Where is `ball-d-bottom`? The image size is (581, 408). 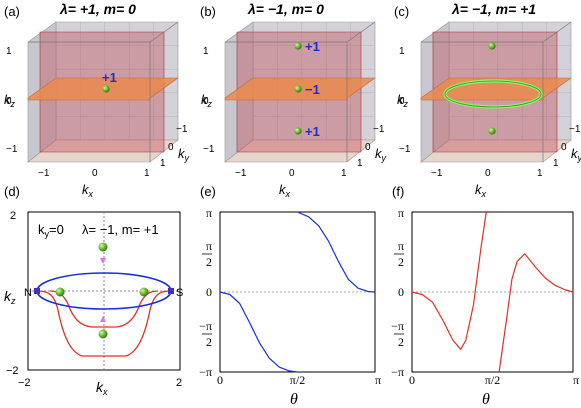
ball-d-bottom is located at coordinates (103, 334).